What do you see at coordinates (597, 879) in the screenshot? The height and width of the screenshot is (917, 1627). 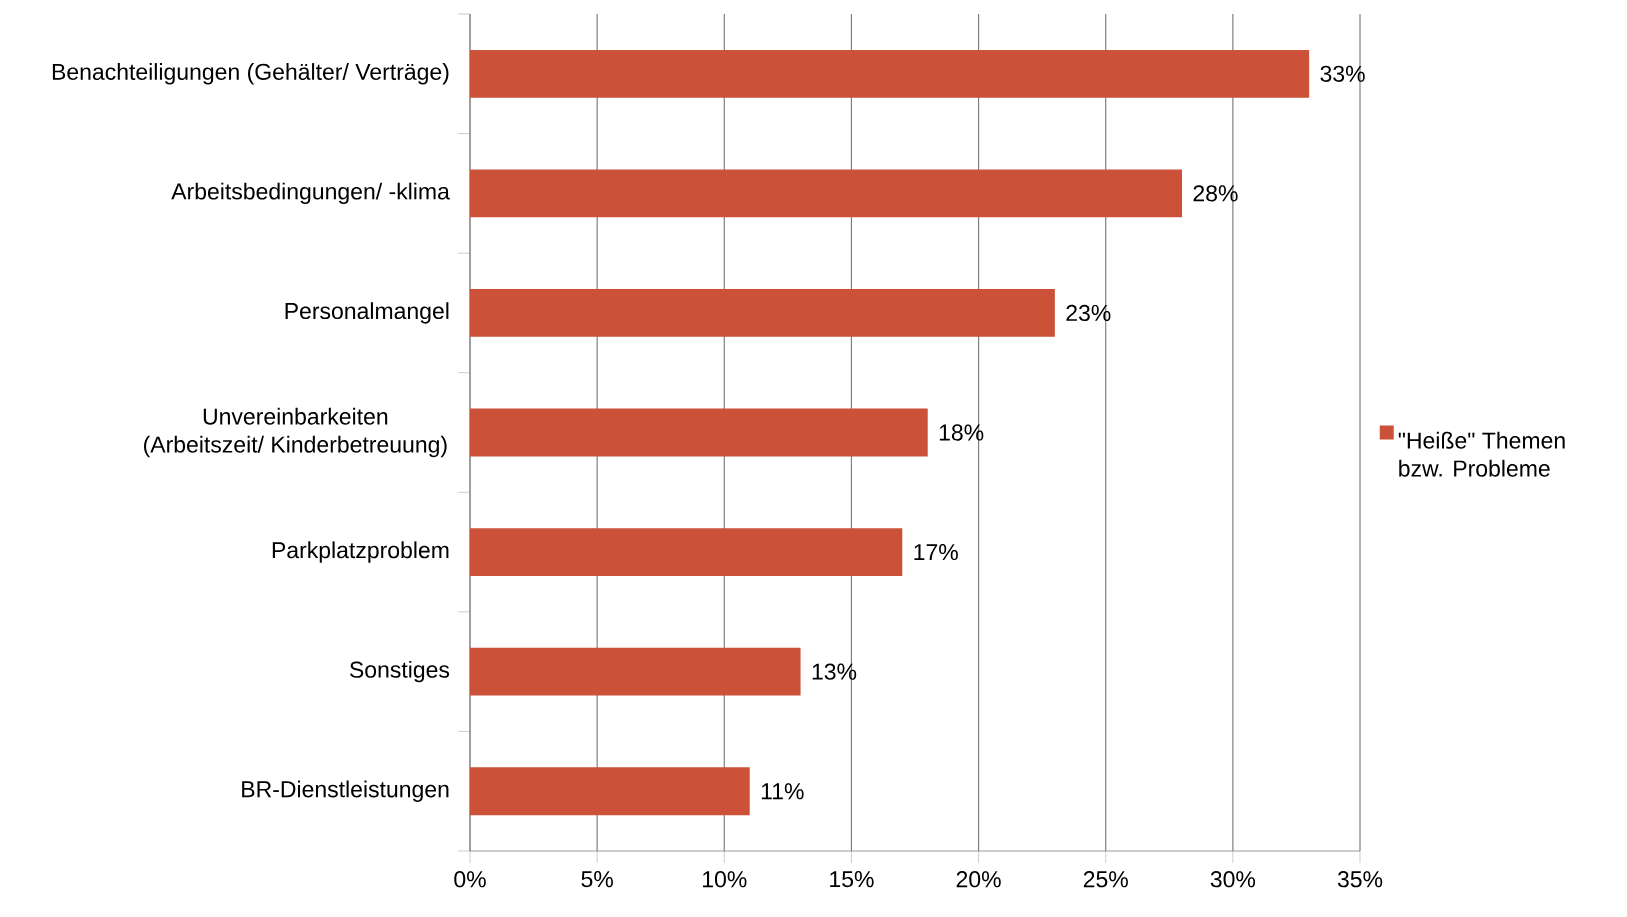 I see `x-tick-label: 5%` at bounding box center [597, 879].